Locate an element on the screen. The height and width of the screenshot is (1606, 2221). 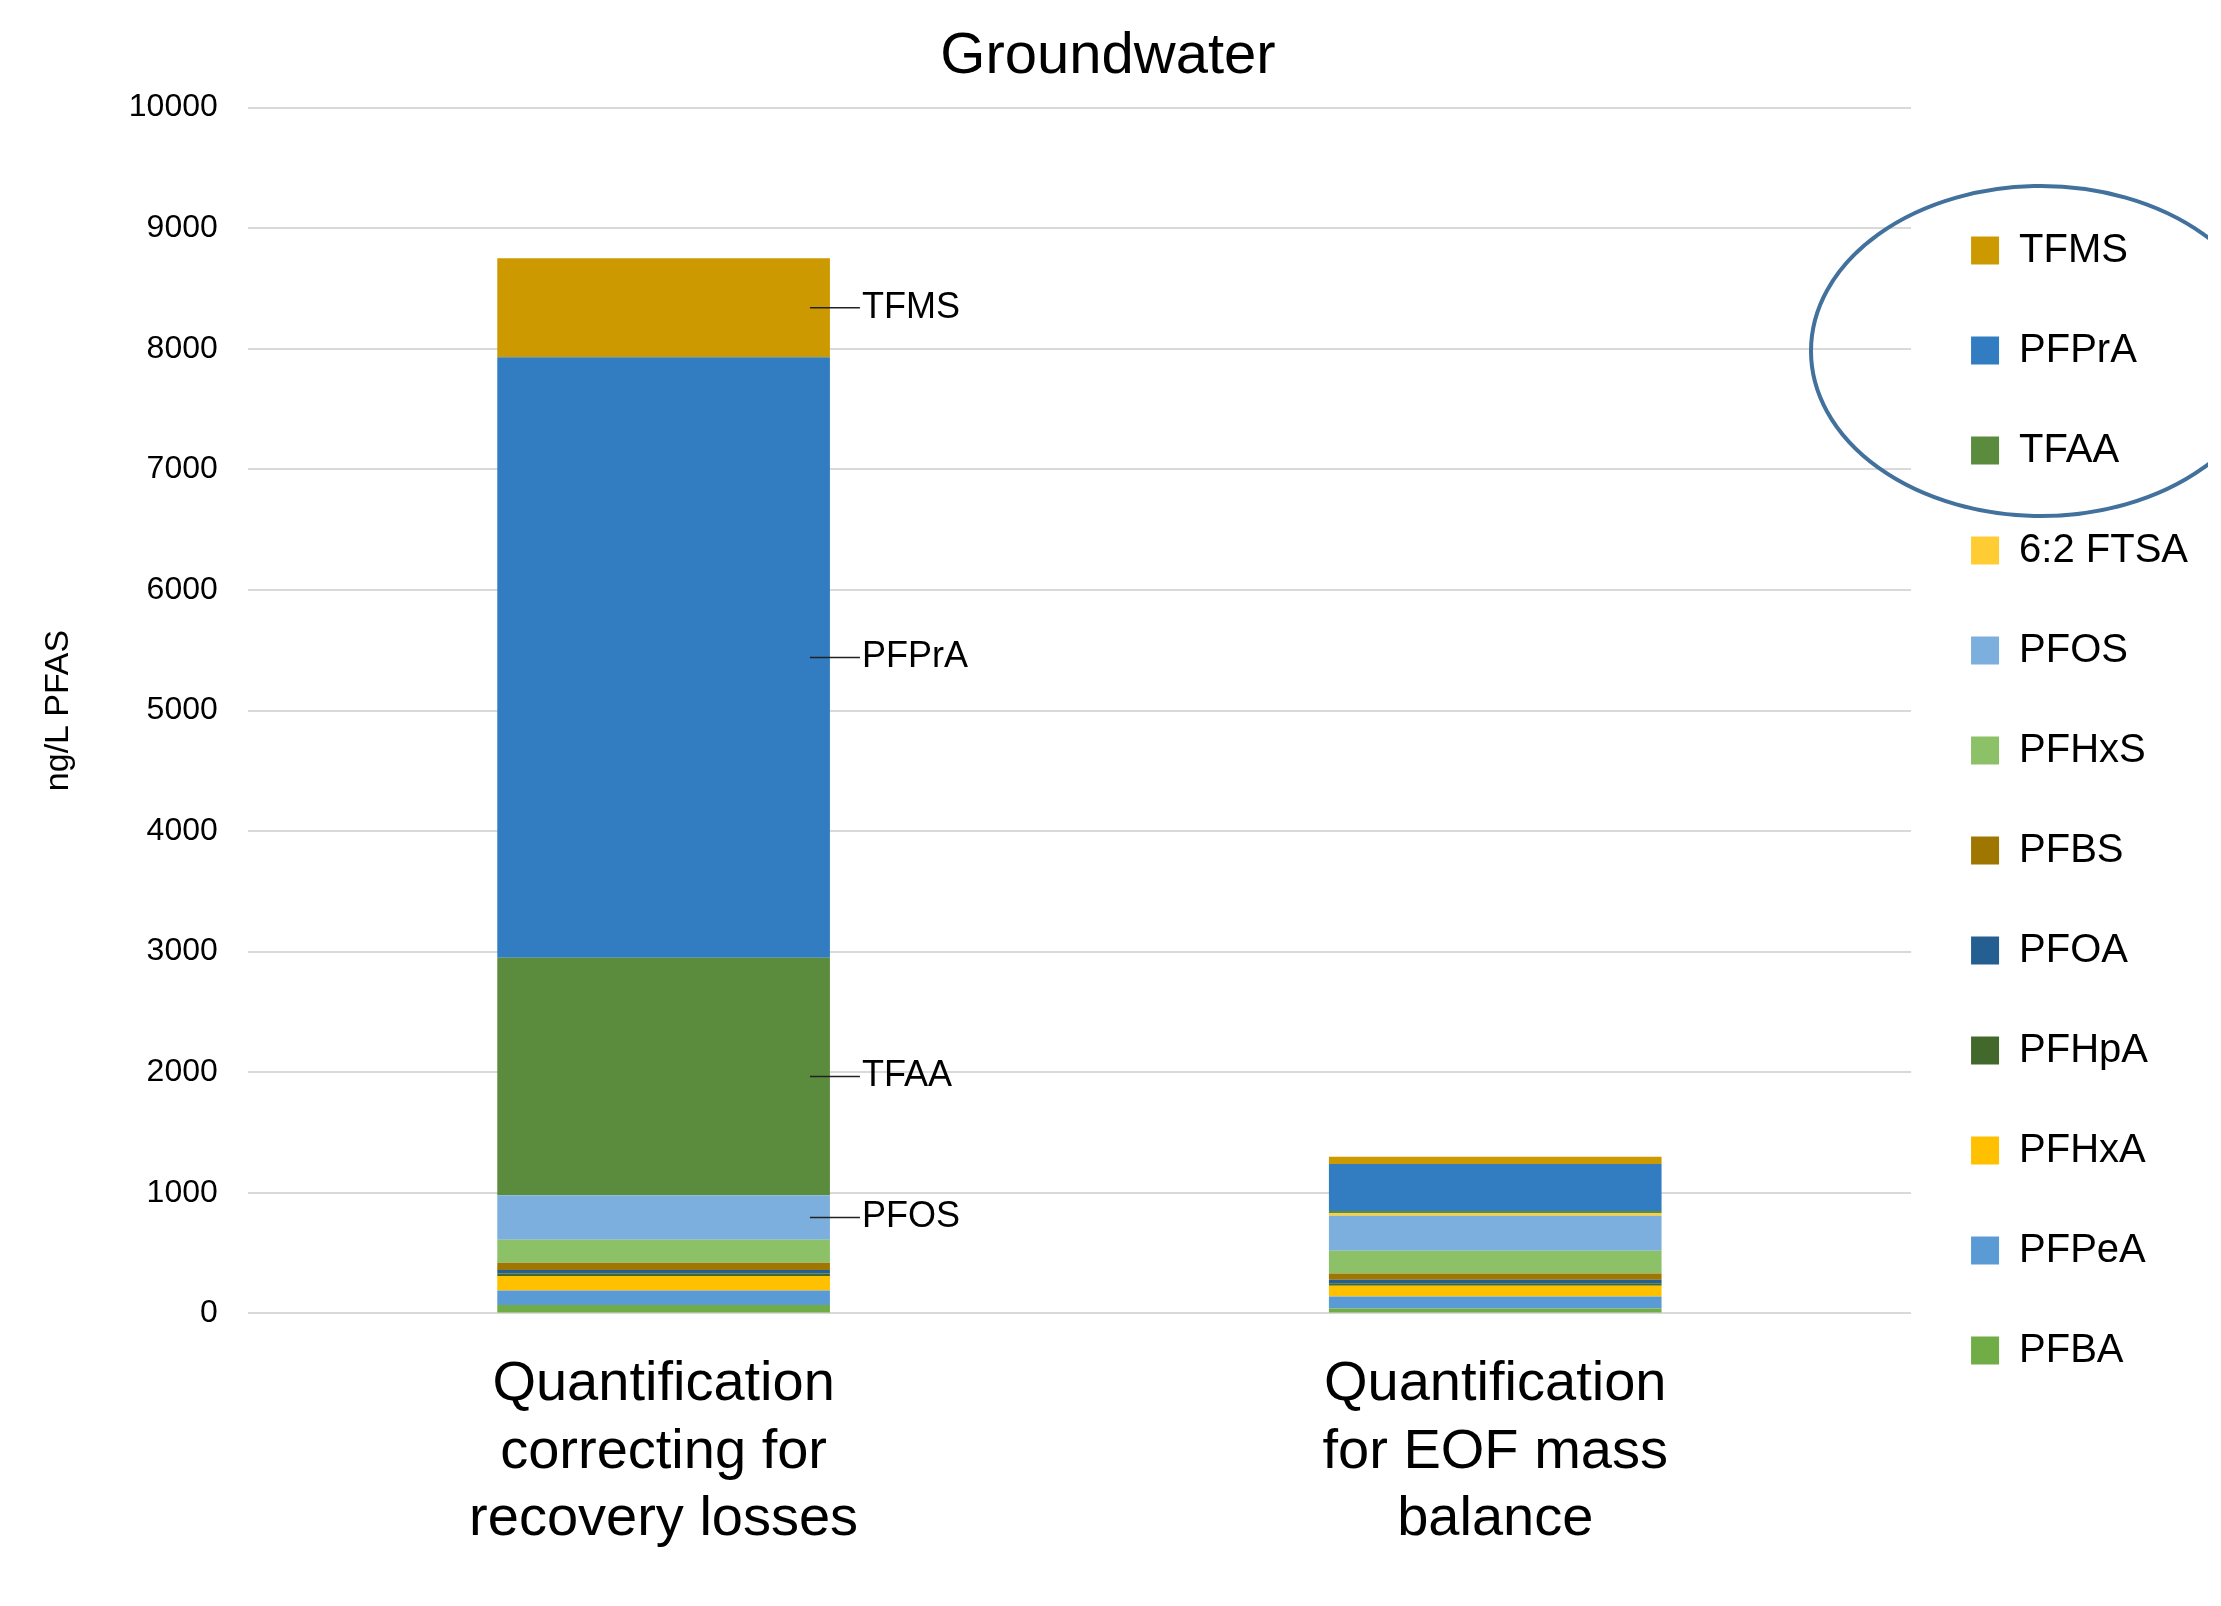
y-tick-label: 5000 is located at coordinates (182, 708).